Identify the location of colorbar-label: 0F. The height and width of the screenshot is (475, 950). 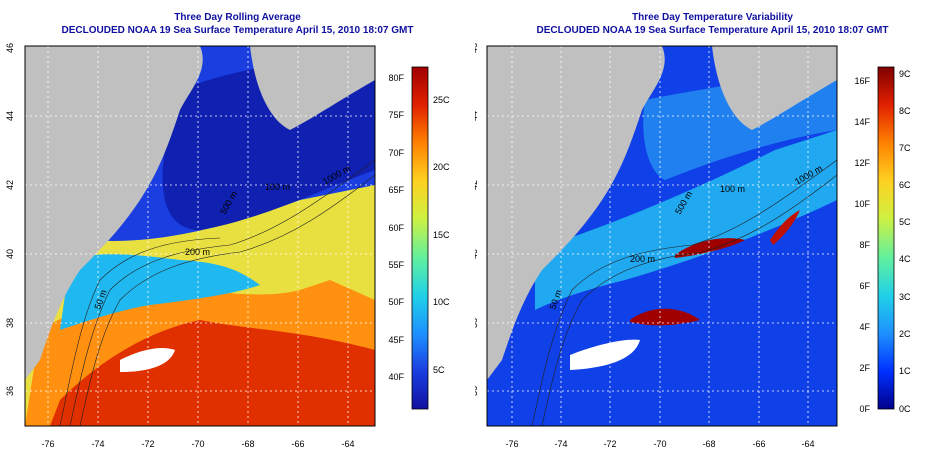
(864, 409).